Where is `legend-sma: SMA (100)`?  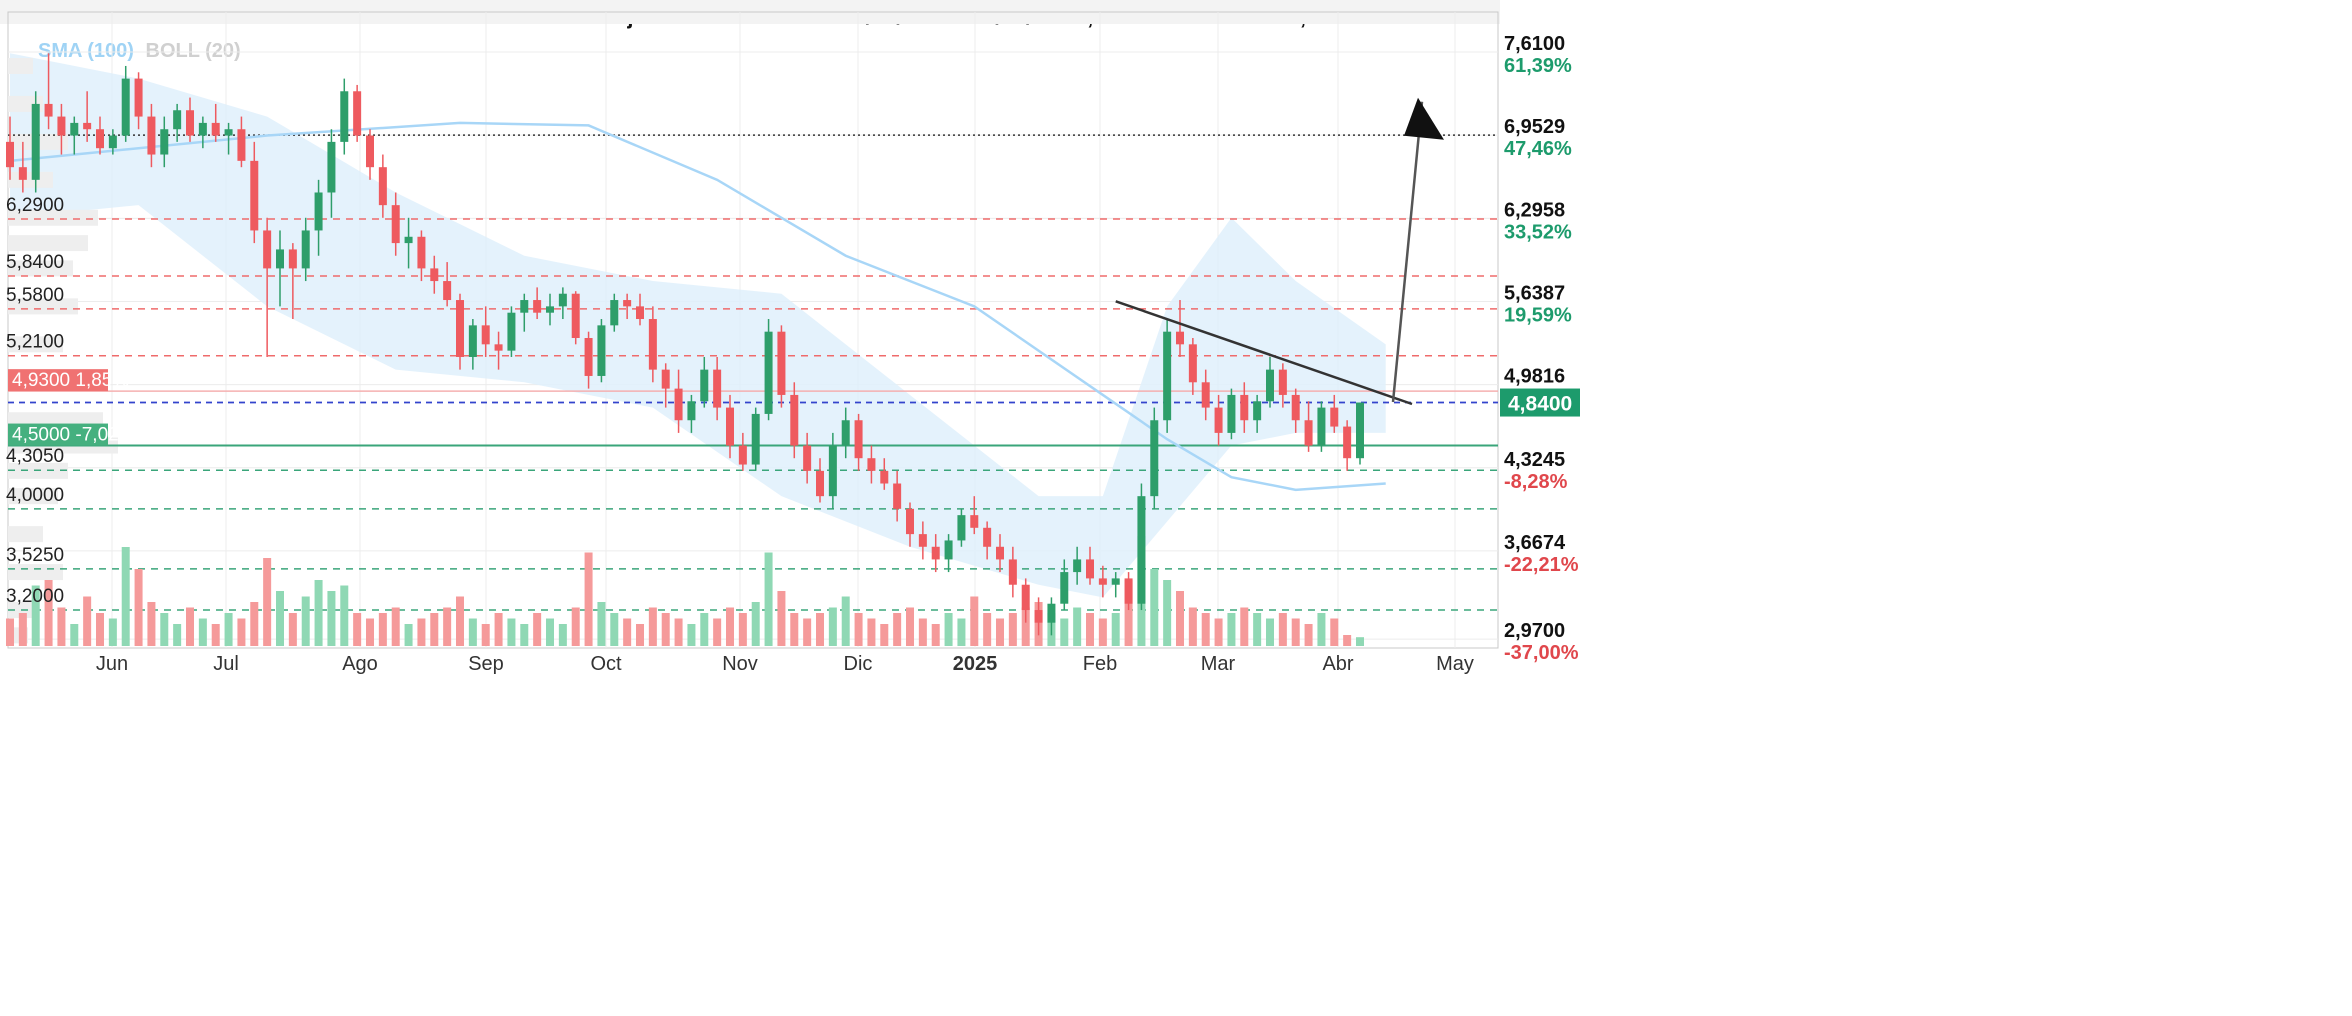 legend-sma: SMA (100) is located at coordinates (86, 51).